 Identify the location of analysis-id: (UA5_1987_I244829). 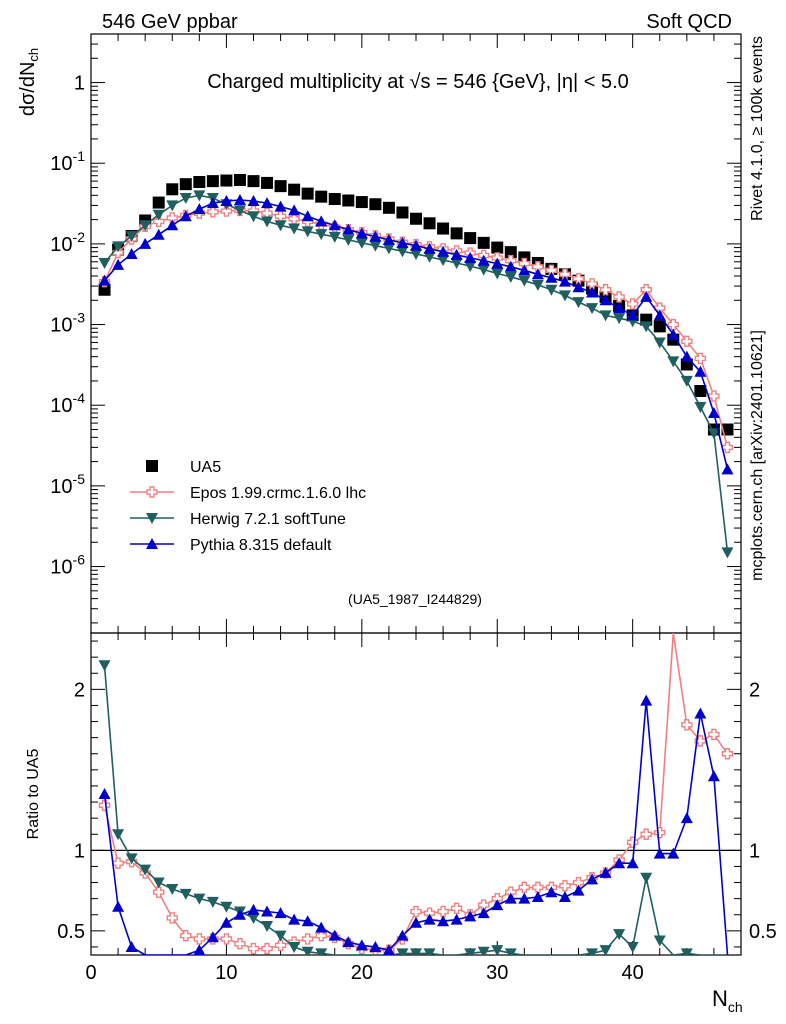
(415, 599).